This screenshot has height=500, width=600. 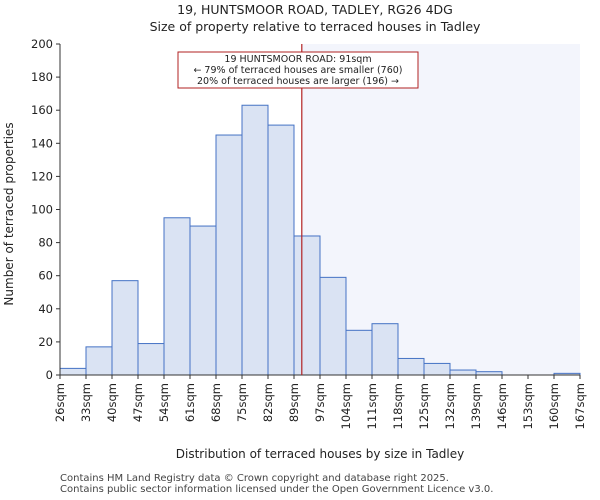 I want to click on bar-89sqm, so click(x=307, y=305).